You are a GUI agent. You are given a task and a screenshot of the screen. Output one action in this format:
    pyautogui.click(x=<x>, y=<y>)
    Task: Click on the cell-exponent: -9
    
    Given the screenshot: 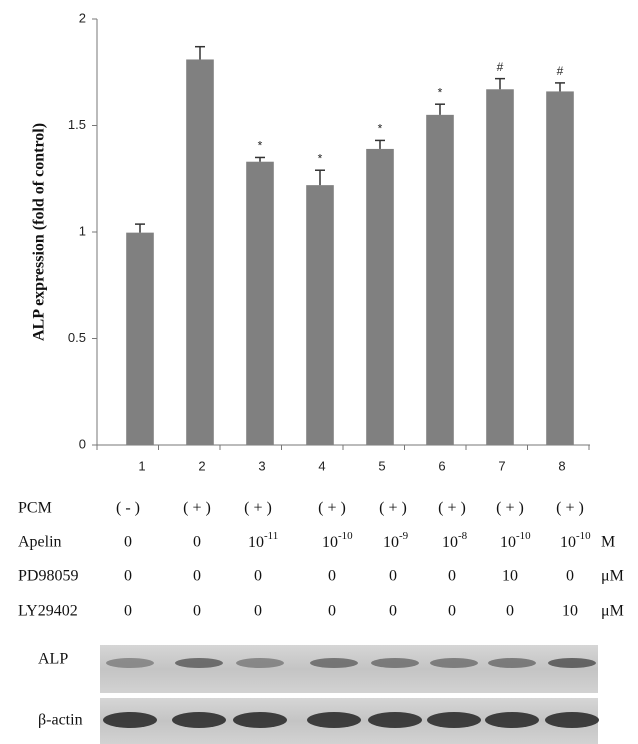 What is the action you would take?
    pyautogui.click(x=404, y=536)
    